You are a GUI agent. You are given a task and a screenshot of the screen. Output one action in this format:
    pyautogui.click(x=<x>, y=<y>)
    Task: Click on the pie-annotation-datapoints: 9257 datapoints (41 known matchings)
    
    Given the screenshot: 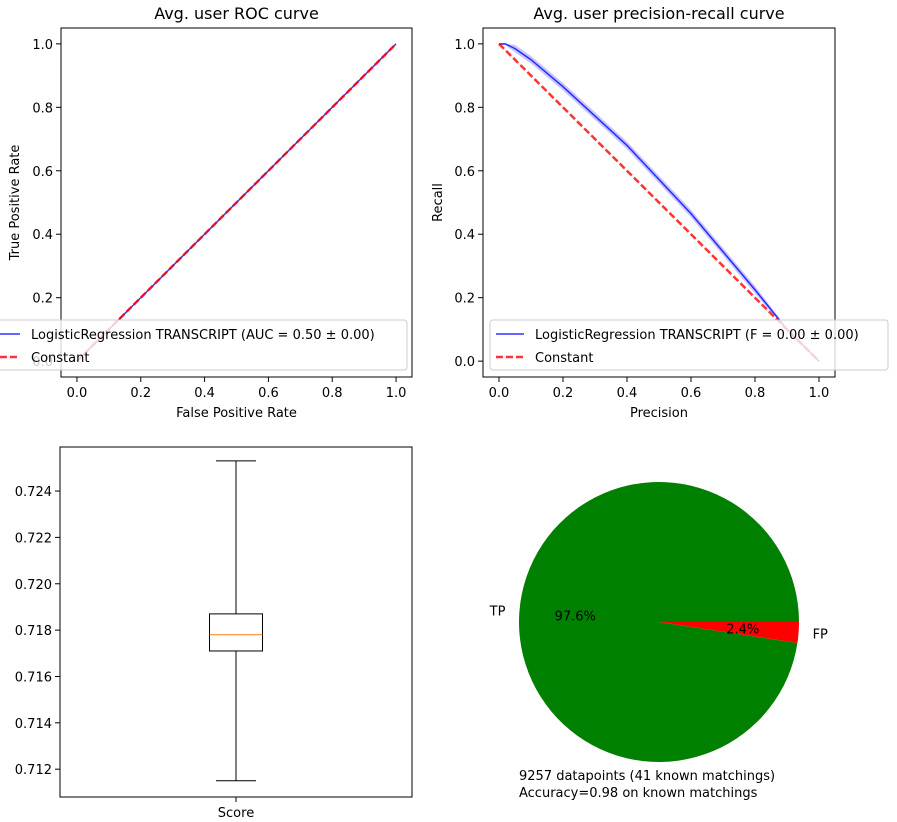 What is the action you would take?
    pyautogui.click(x=647, y=776)
    